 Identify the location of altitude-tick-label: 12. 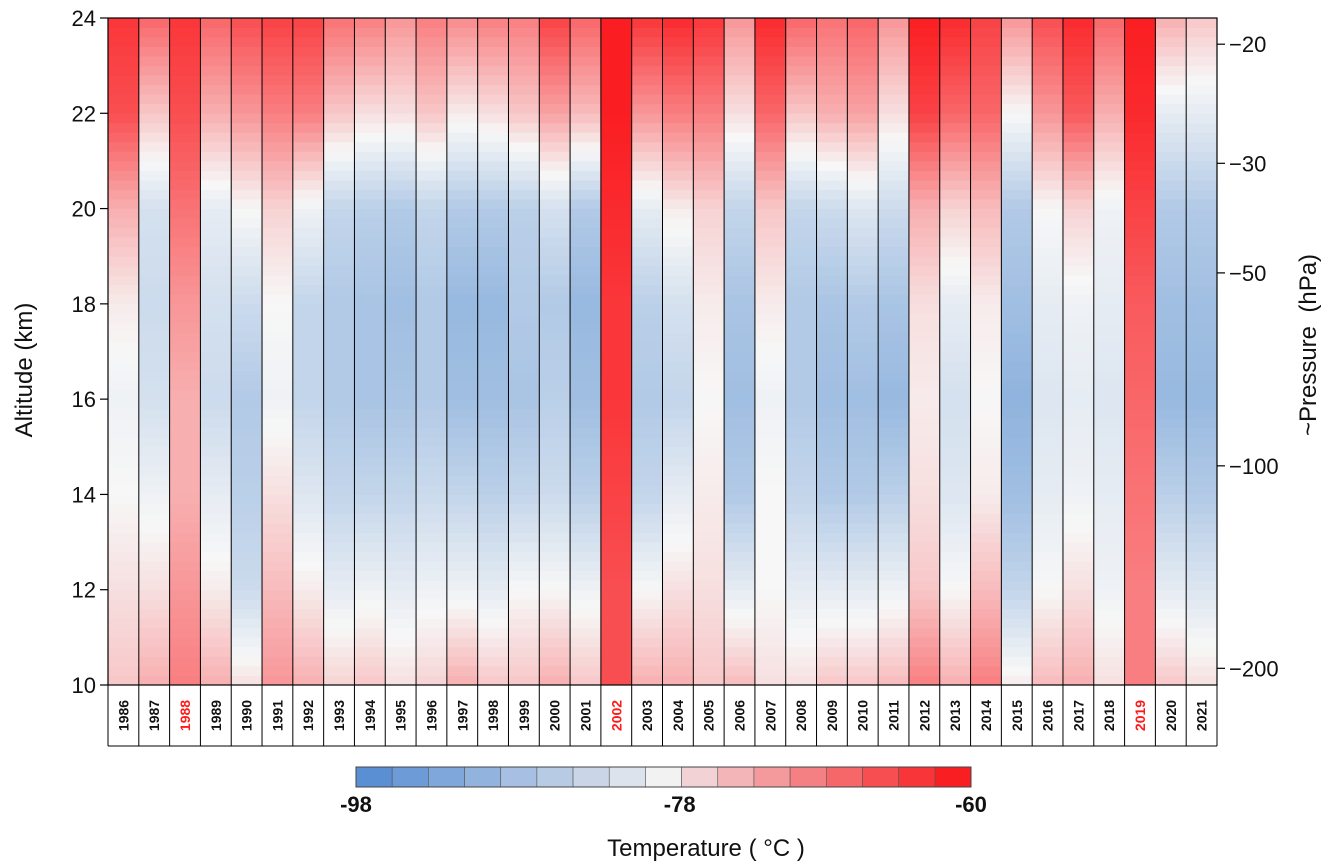
(84, 590).